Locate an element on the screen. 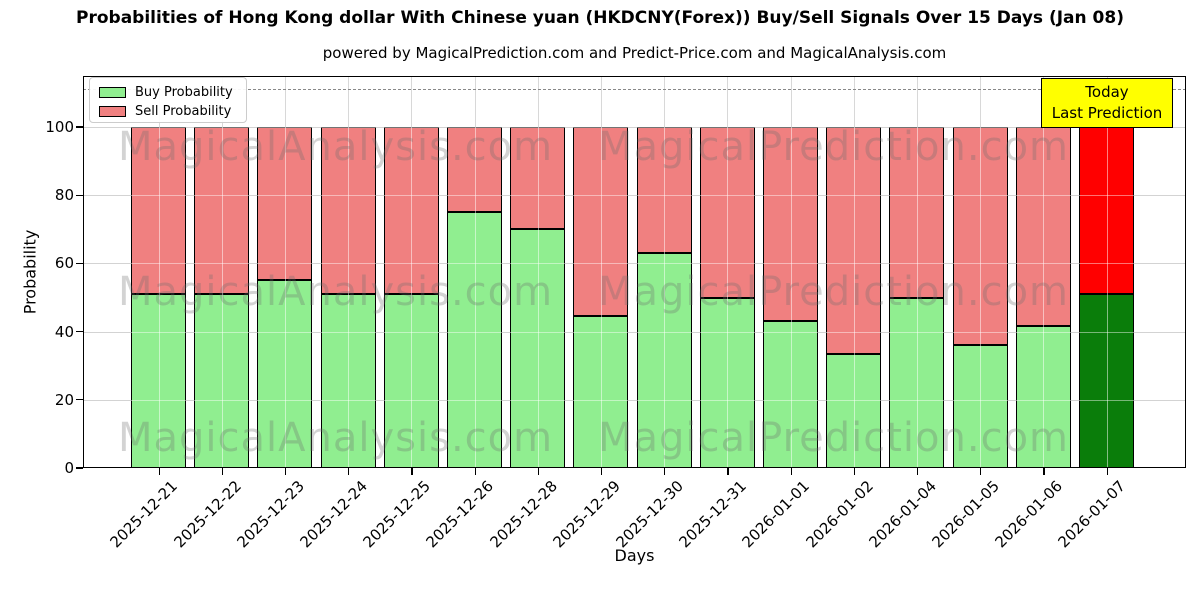 Image resolution: width=1200 pixels, height=600 pixels. legend-swatch-sell is located at coordinates (112, 111).